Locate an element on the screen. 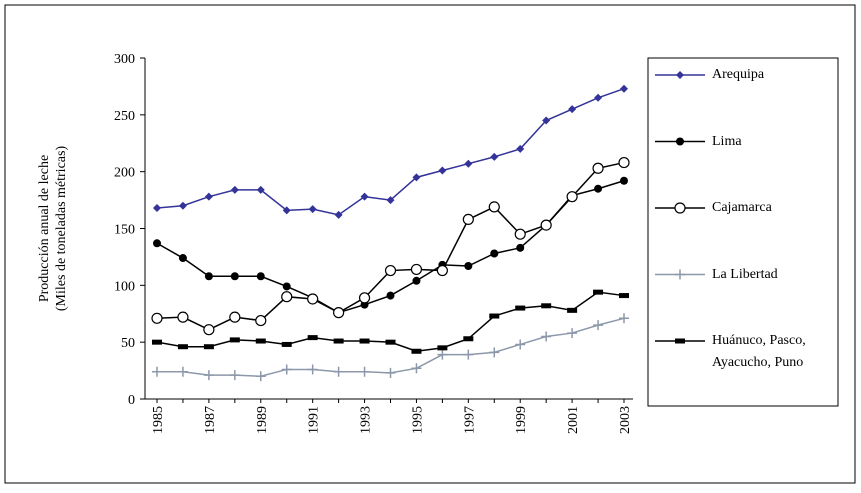 The width and height of the screenshot is (861, 493). y-tick-label: 250 is located at coordinates (124, 116).